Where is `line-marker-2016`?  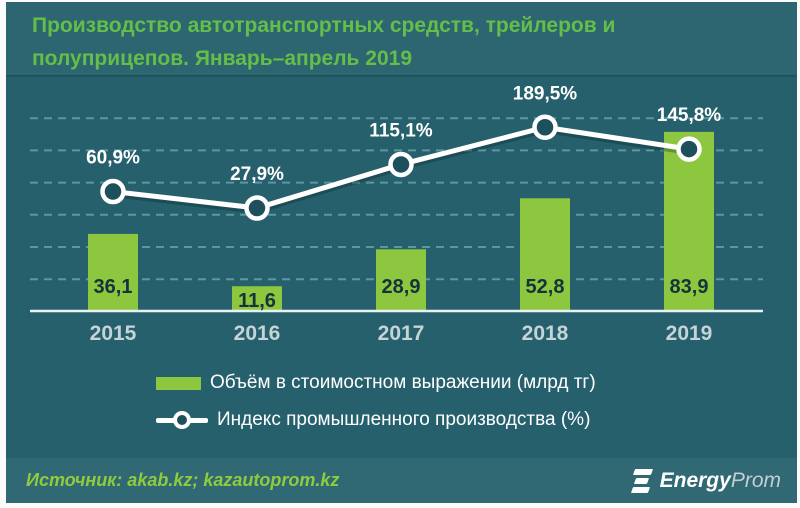 line-marker-2016 is located at coordinates (257, 208).